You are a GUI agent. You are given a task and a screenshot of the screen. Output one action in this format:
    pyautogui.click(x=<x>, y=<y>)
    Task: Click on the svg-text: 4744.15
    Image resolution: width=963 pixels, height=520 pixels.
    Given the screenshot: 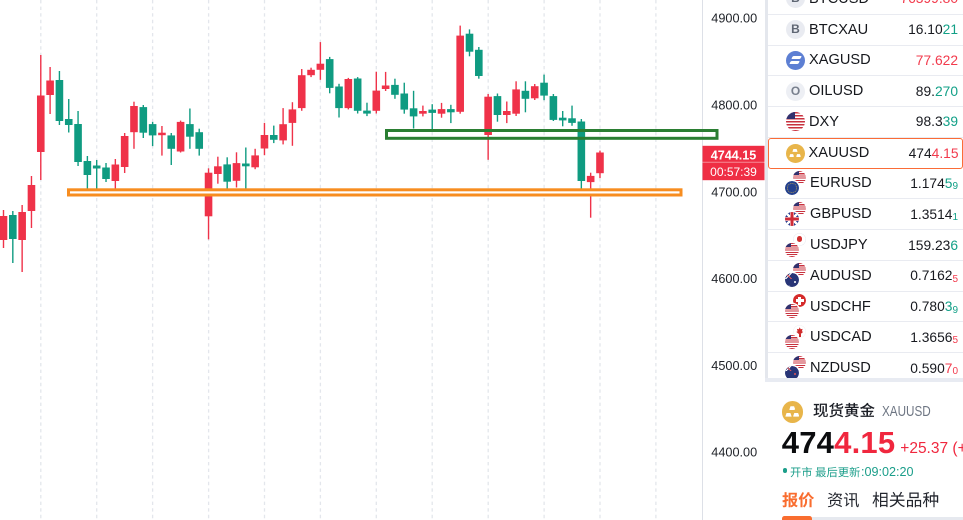 What is the action you would take?
    pyautogui.click(x=734, y=155)
    